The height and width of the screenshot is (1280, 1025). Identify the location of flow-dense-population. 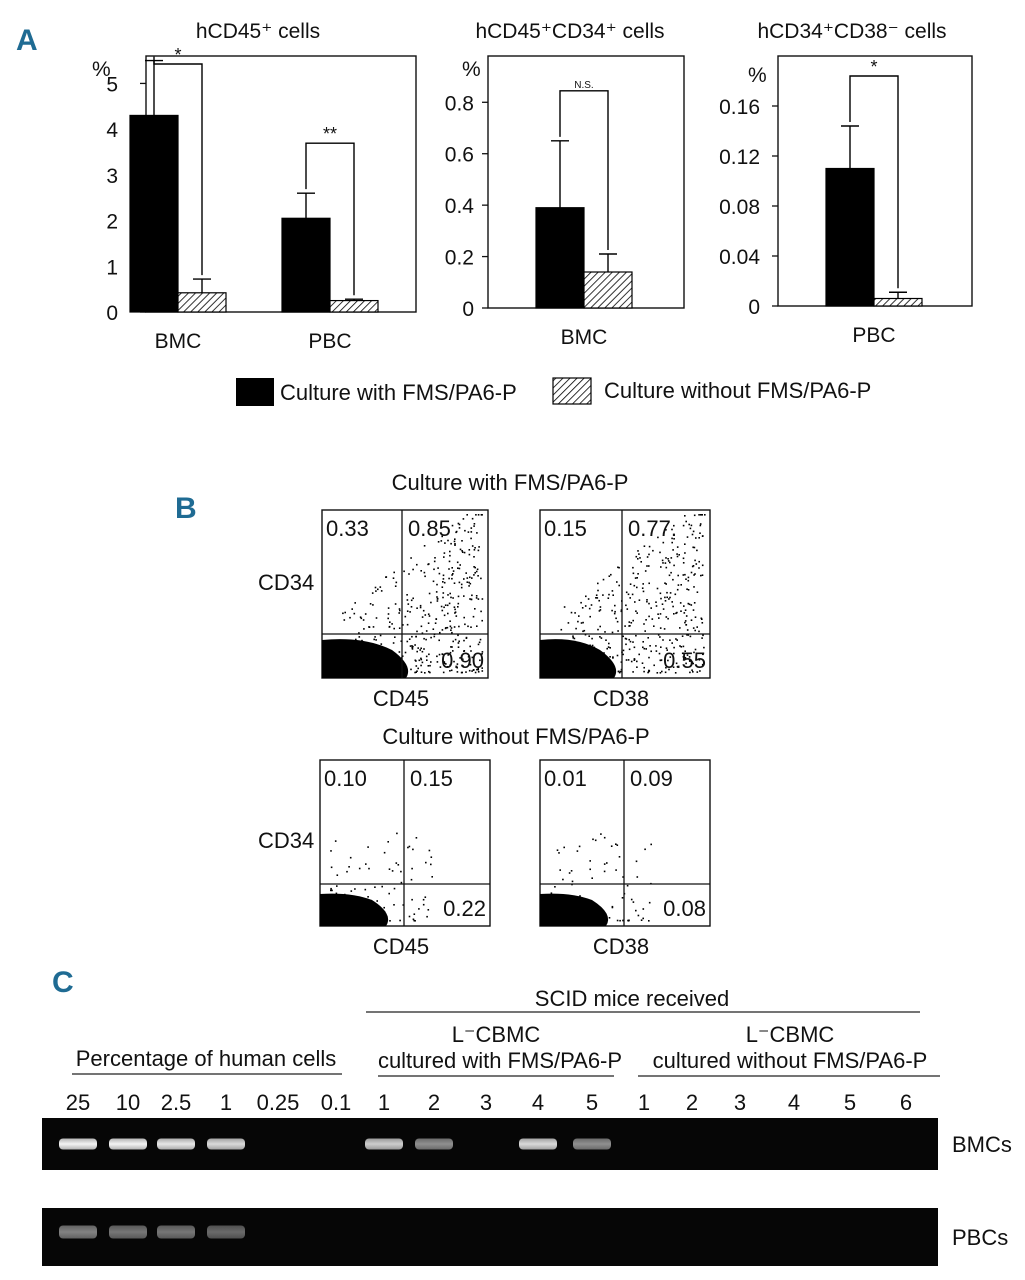
(354, 909).